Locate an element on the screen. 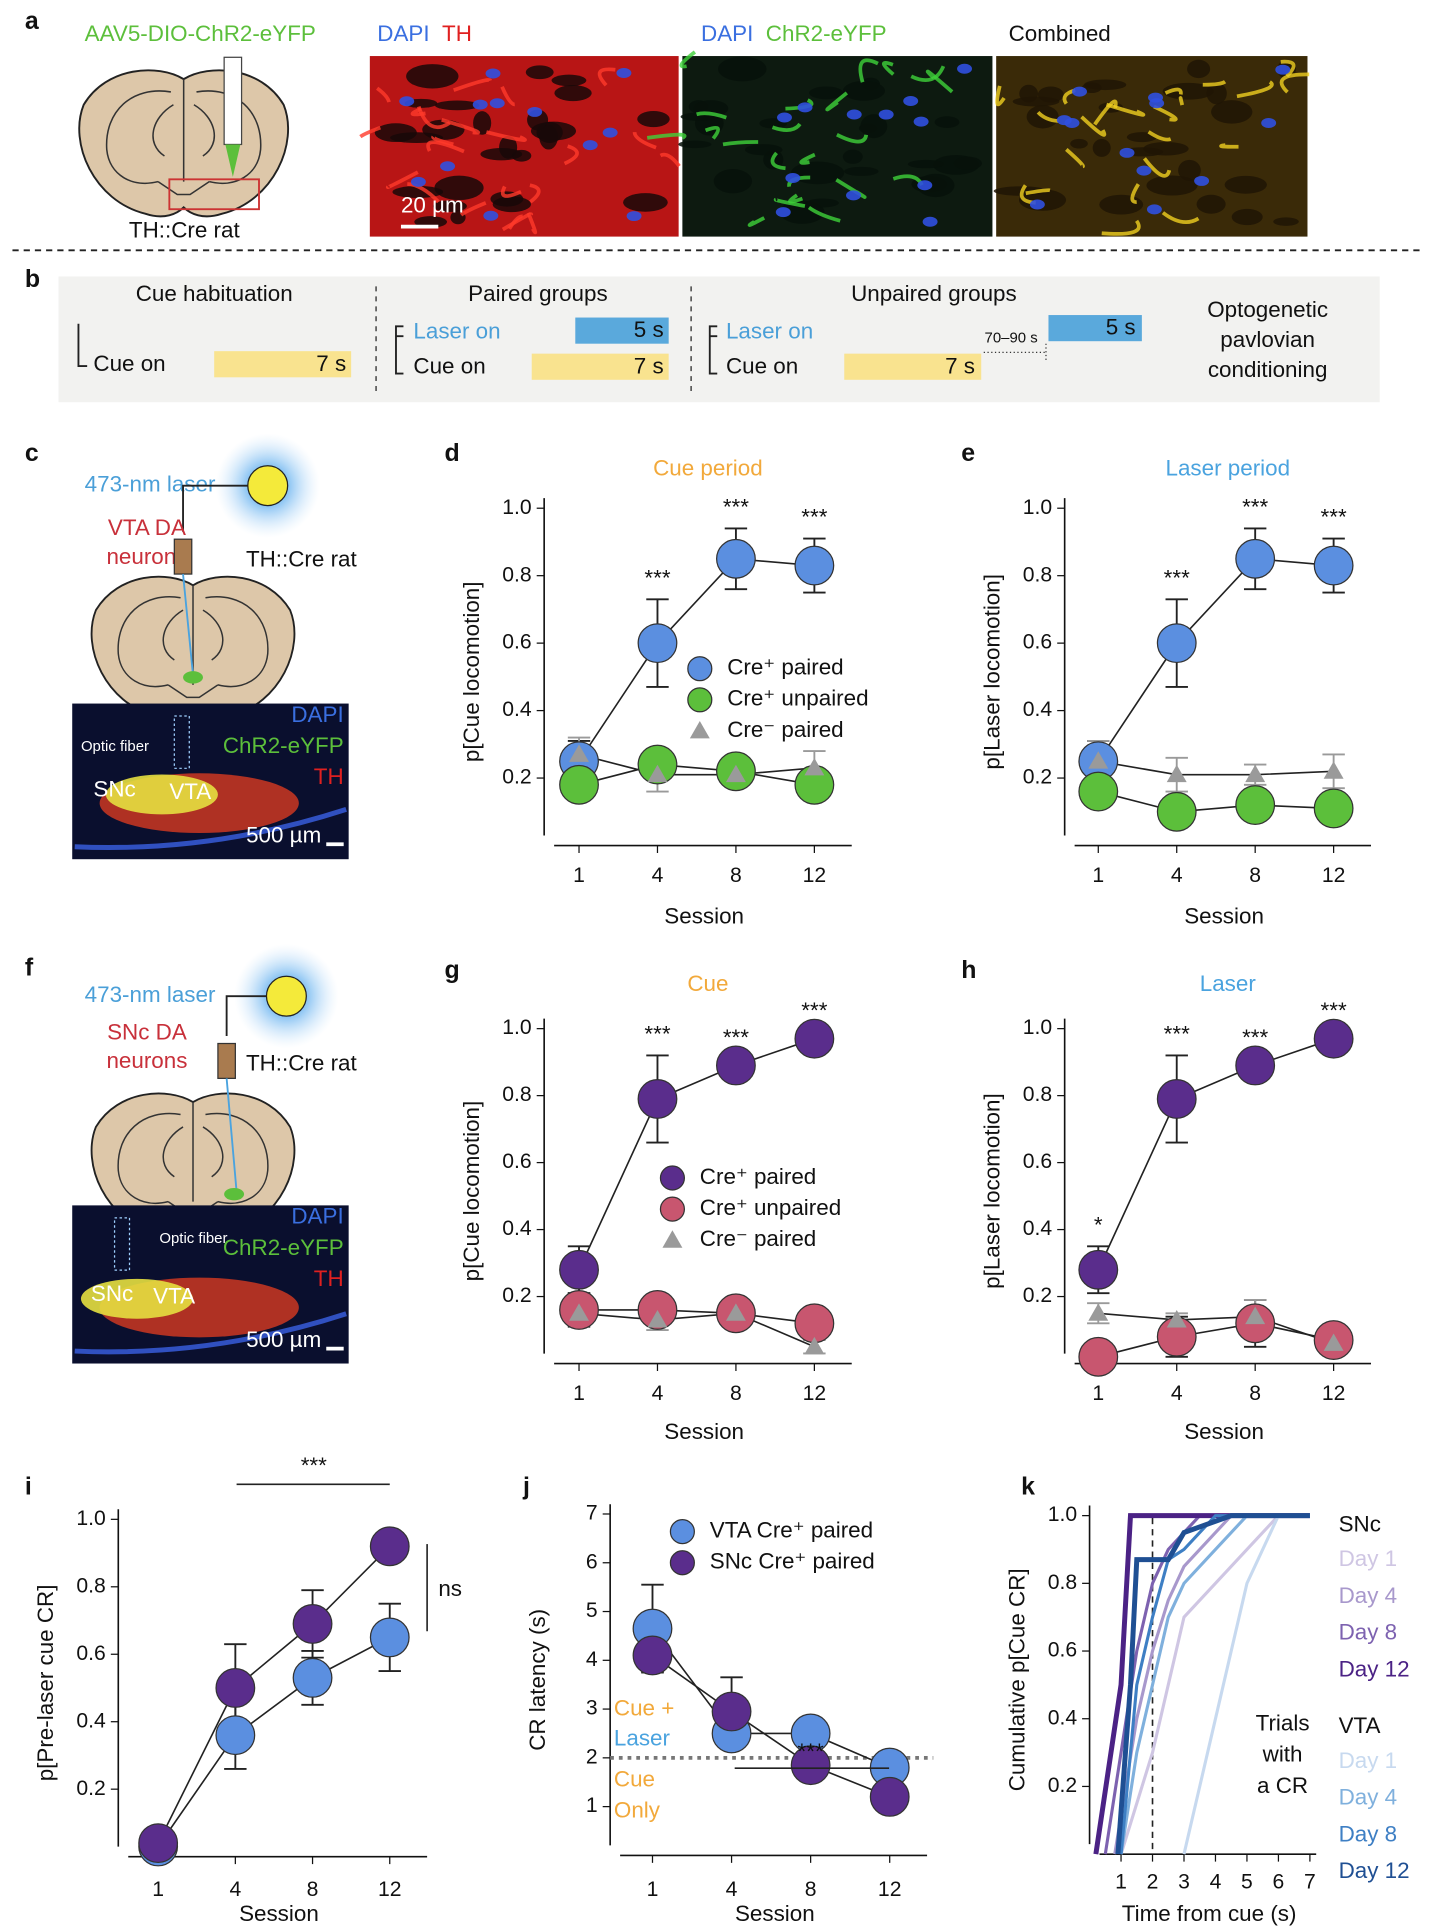  bar-label: 7 s is located at coordinates (649, 365).